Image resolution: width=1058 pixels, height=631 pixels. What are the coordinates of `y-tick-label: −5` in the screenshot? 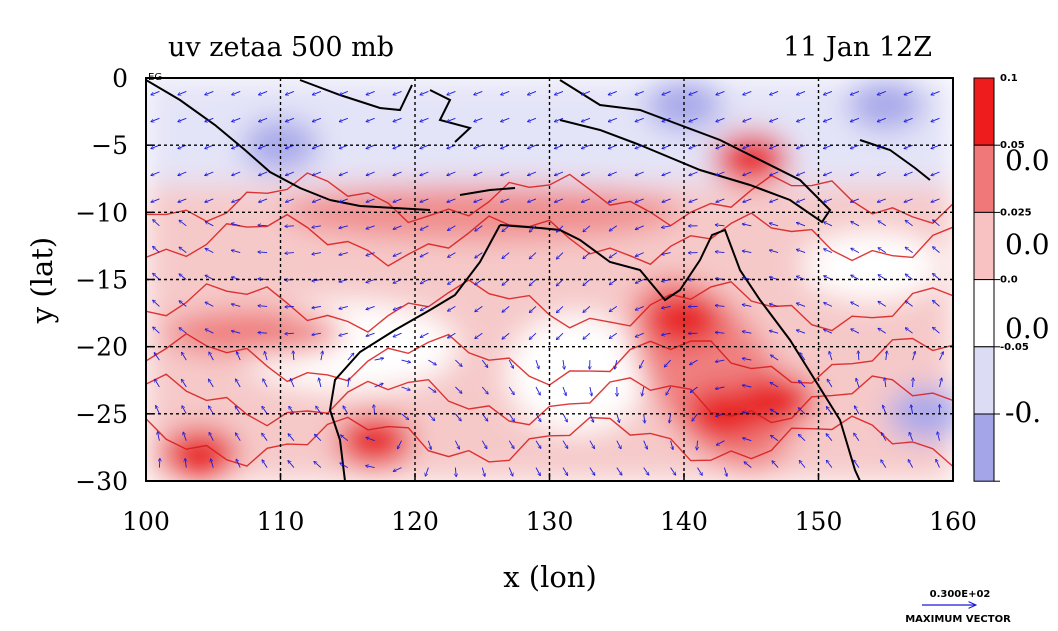 It's located at (109, 145).